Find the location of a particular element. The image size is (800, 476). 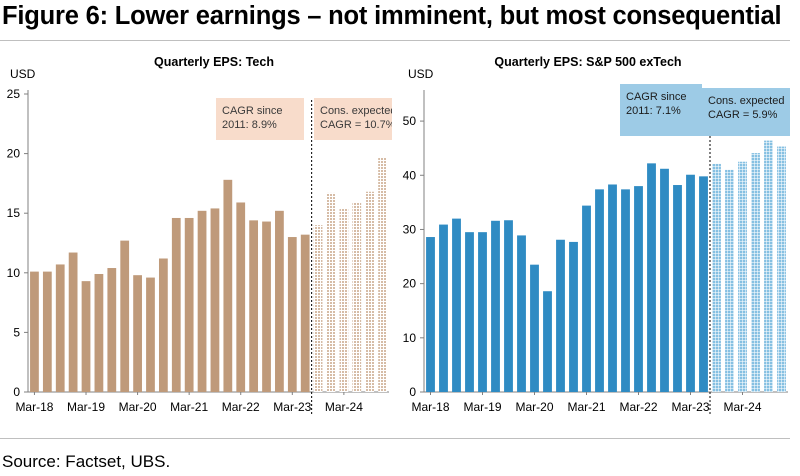

bottom-rule is located at coordinates (395, 438).